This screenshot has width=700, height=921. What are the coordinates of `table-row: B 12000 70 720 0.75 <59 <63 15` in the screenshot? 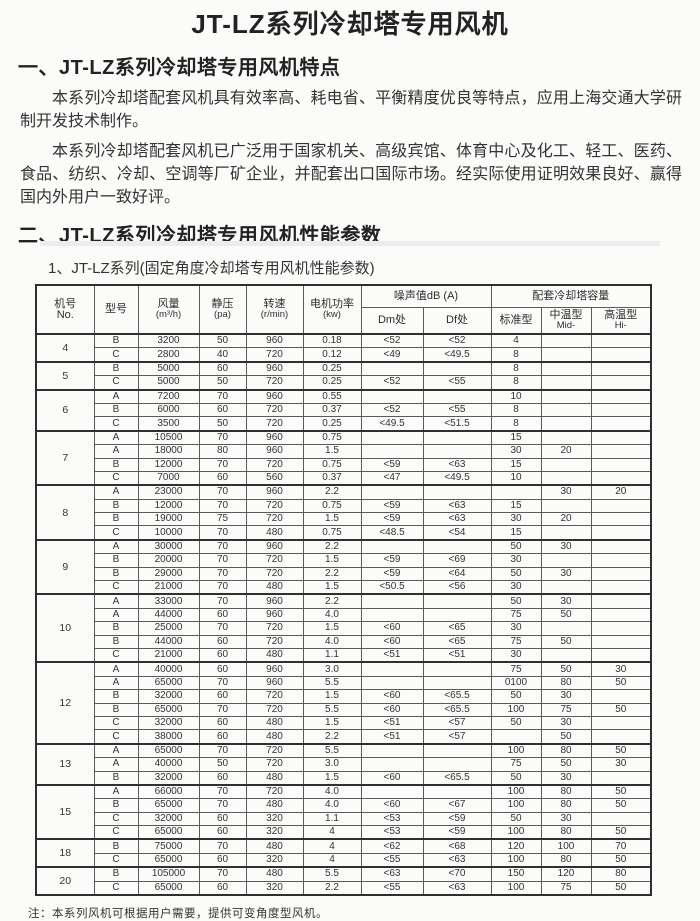 It's located at (344, 506).